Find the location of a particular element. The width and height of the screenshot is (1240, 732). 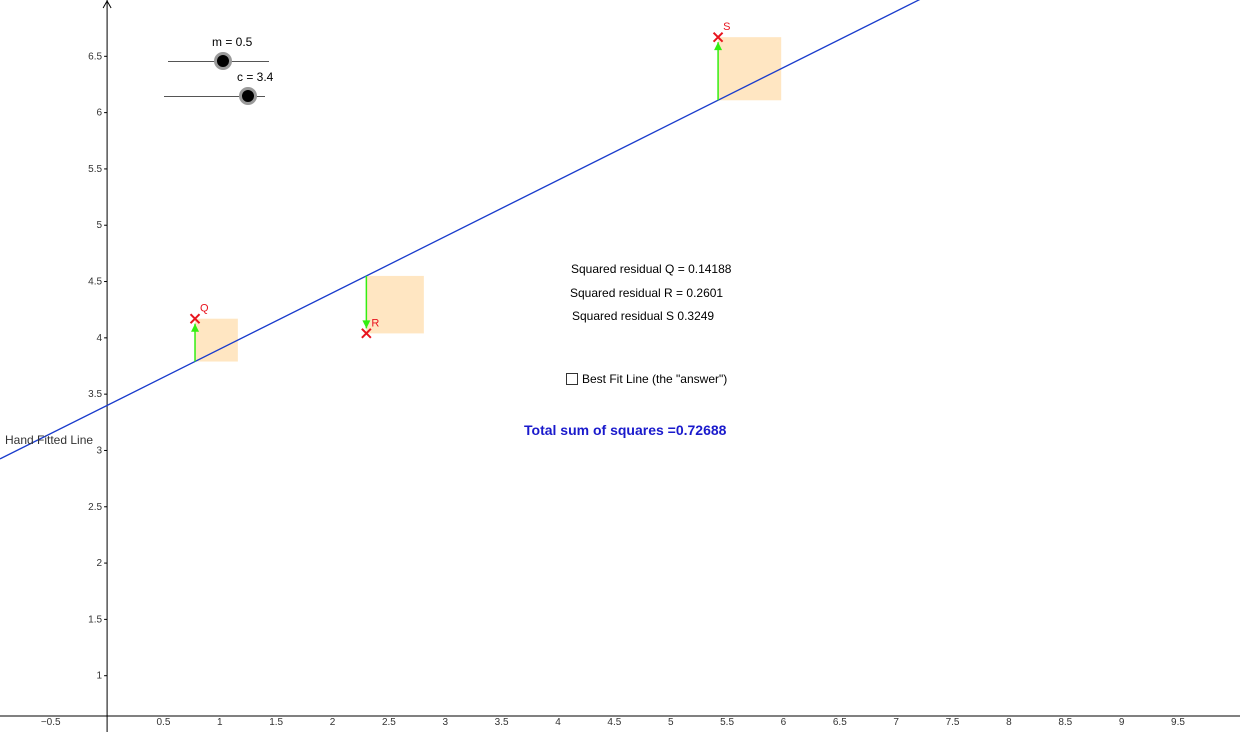

slider-c-knob is located at coordinates (248, 96).